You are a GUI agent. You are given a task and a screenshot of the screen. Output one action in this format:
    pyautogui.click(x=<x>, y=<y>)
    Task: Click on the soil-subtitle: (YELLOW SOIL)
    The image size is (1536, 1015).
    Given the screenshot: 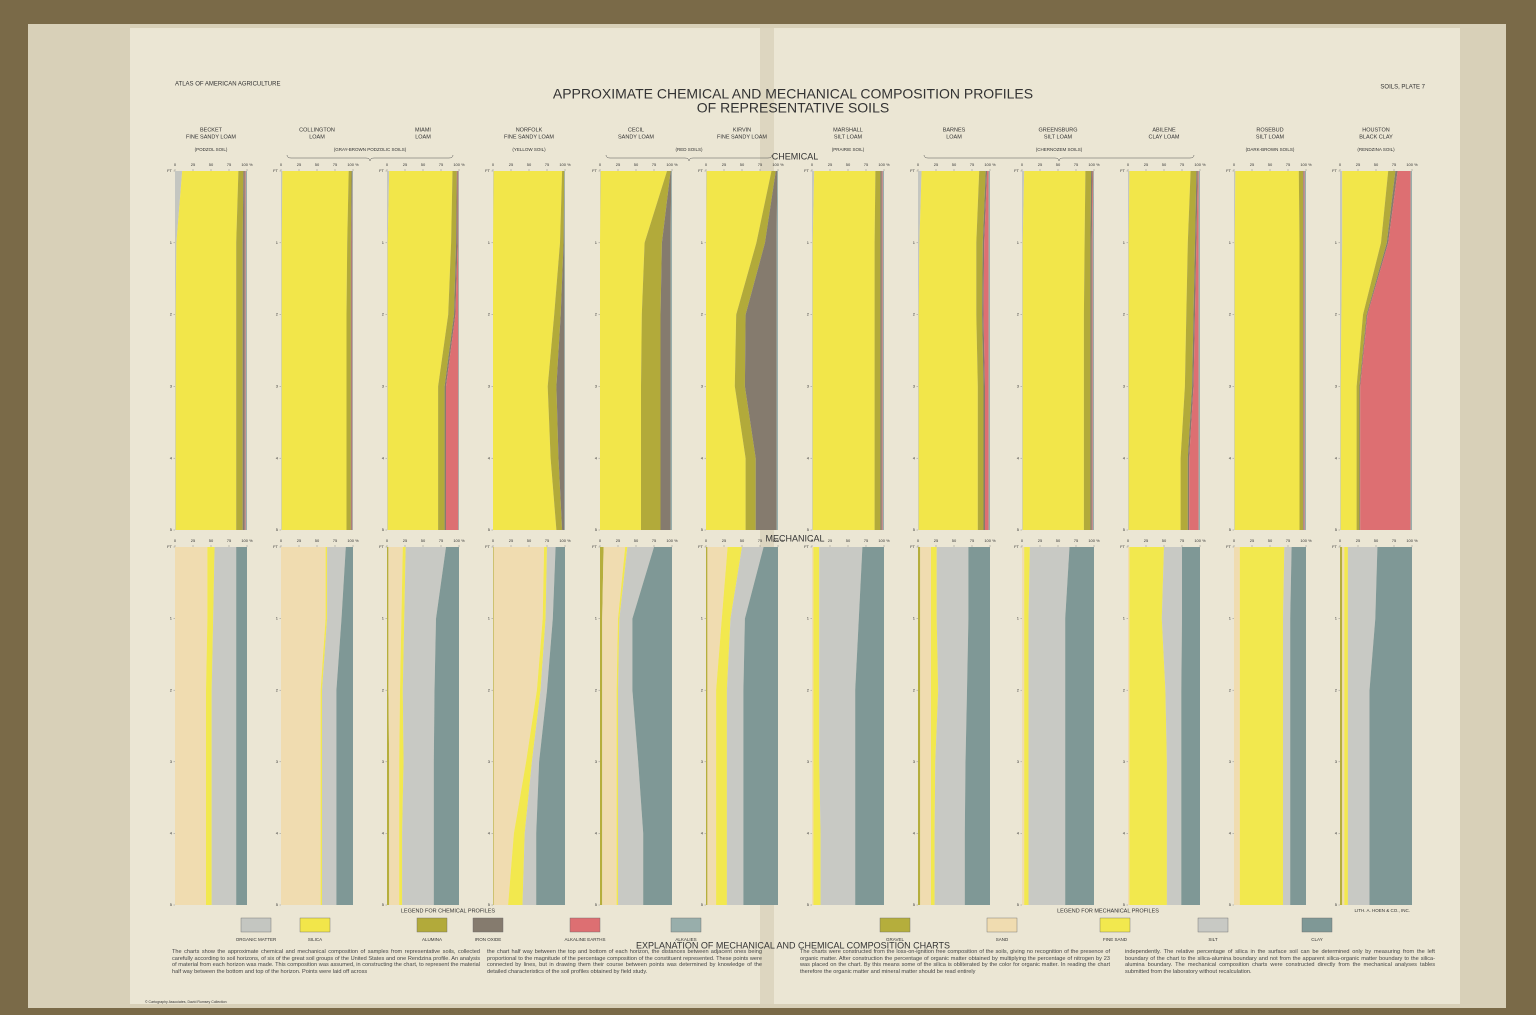 What is the action you would take?
    pyautogui.click(x=529, y=149)
    